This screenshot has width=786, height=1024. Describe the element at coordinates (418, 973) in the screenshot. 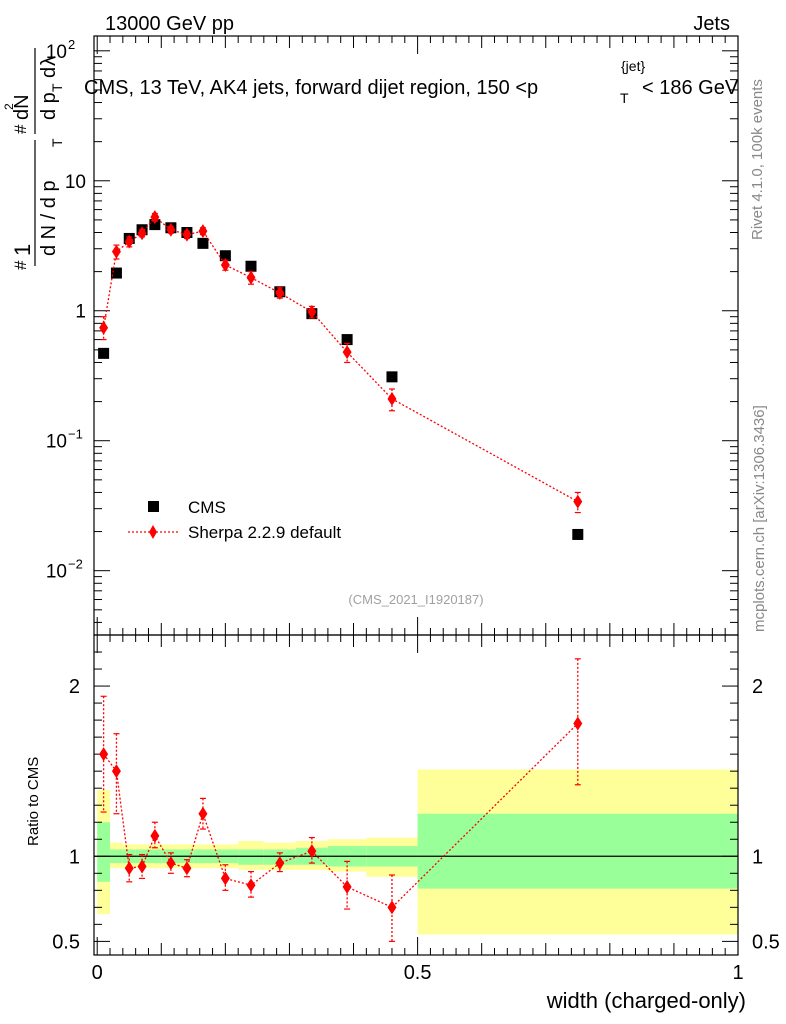

I see `x-tick-label-1: 0.5` at that location.